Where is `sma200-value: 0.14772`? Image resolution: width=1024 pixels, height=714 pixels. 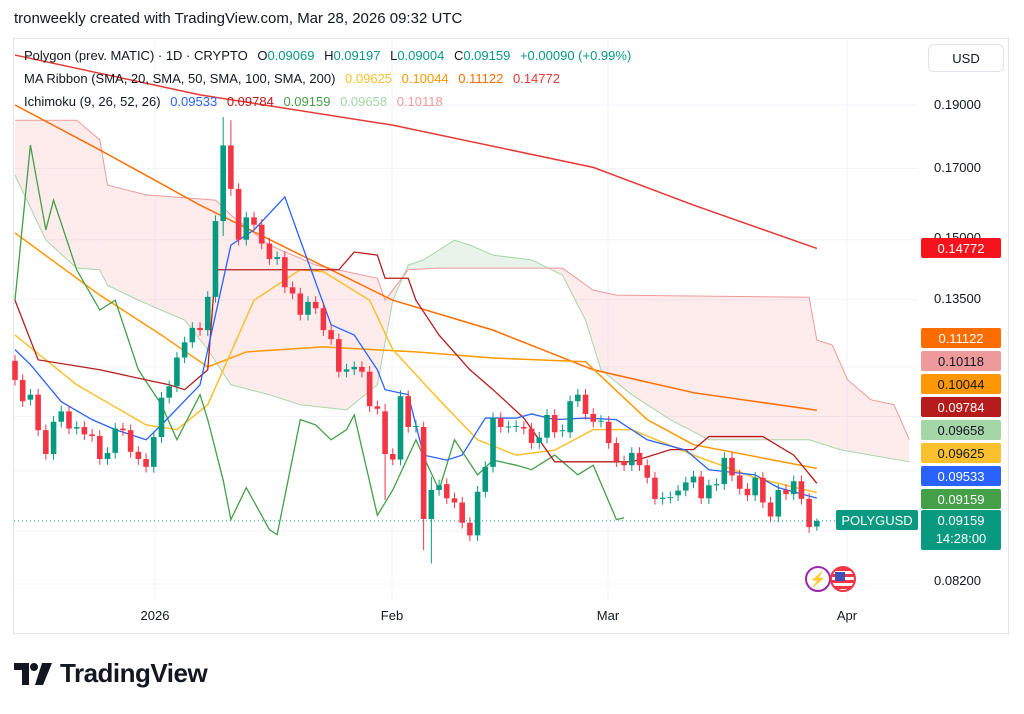
sma200-value: 0.14772 is located at coordinates (536, 78).